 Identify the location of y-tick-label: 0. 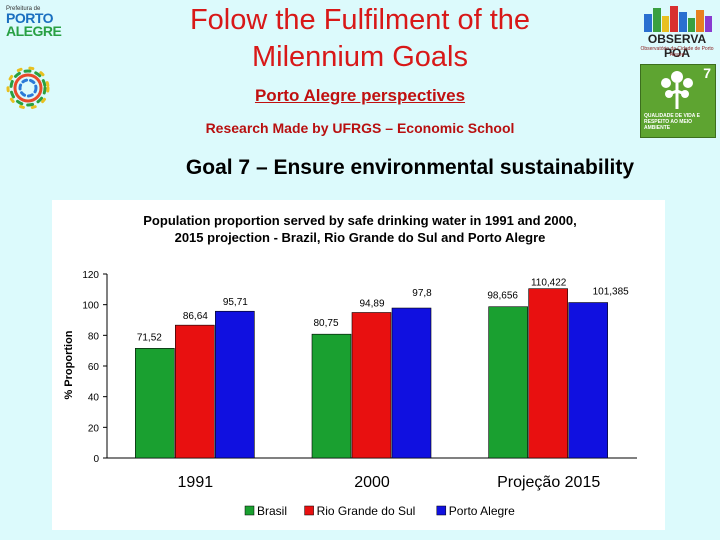
(96, 459).